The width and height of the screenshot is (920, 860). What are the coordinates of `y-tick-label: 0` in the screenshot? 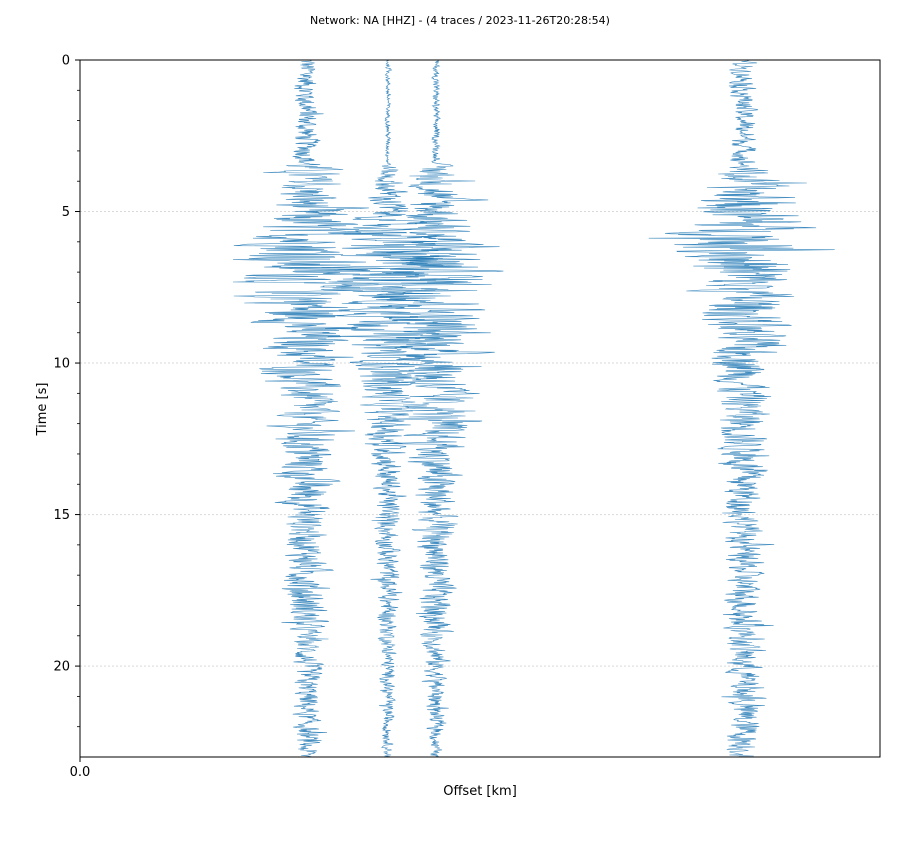 It's located at (66, 61).